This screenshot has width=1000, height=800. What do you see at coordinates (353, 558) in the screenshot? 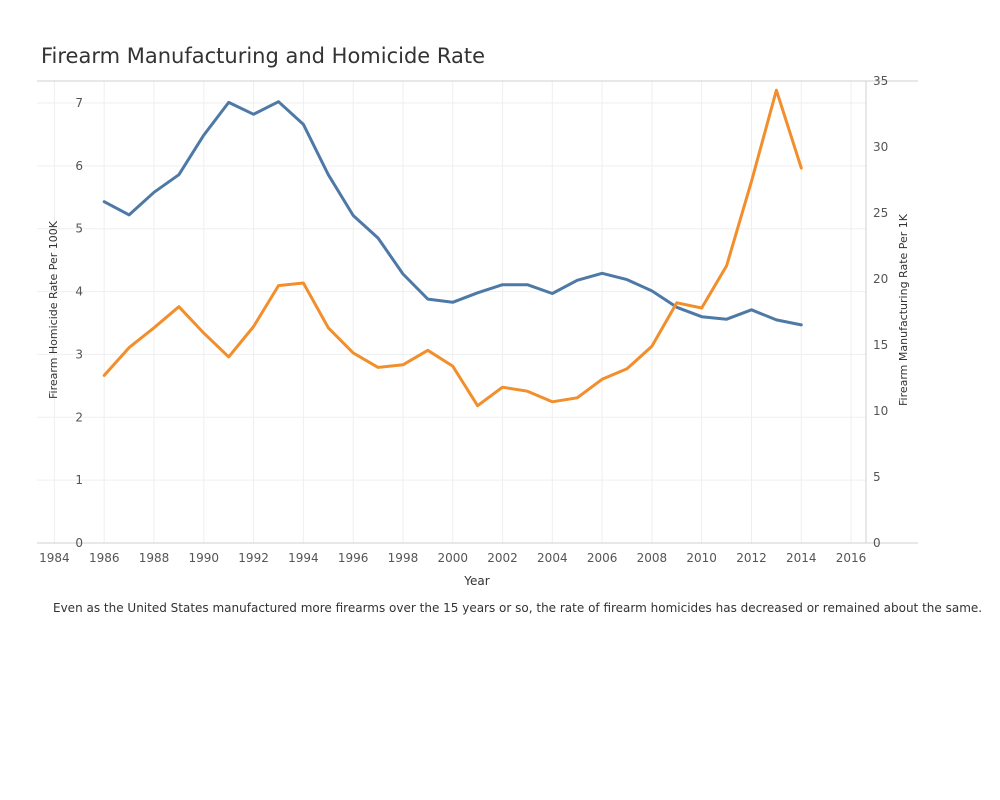
I see `x-tick-label-6: 1996` at bounding box center [353, 558].